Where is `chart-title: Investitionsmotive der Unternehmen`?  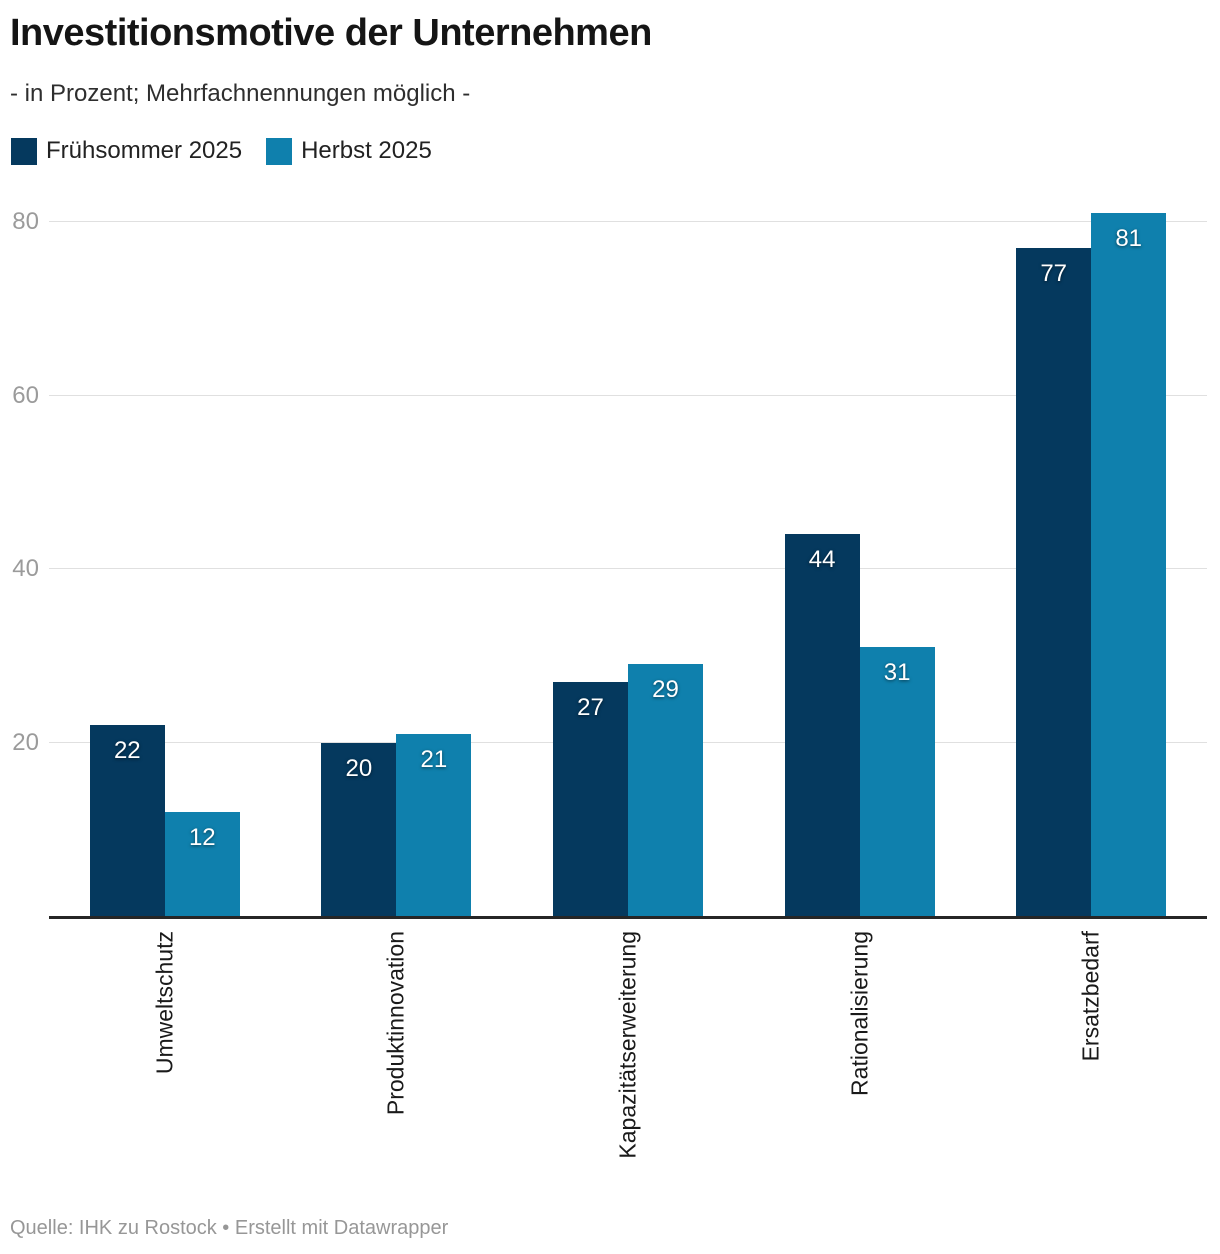
chart-title: Investitionsmotive der Unternehmen is located at coordinates (331, 33).